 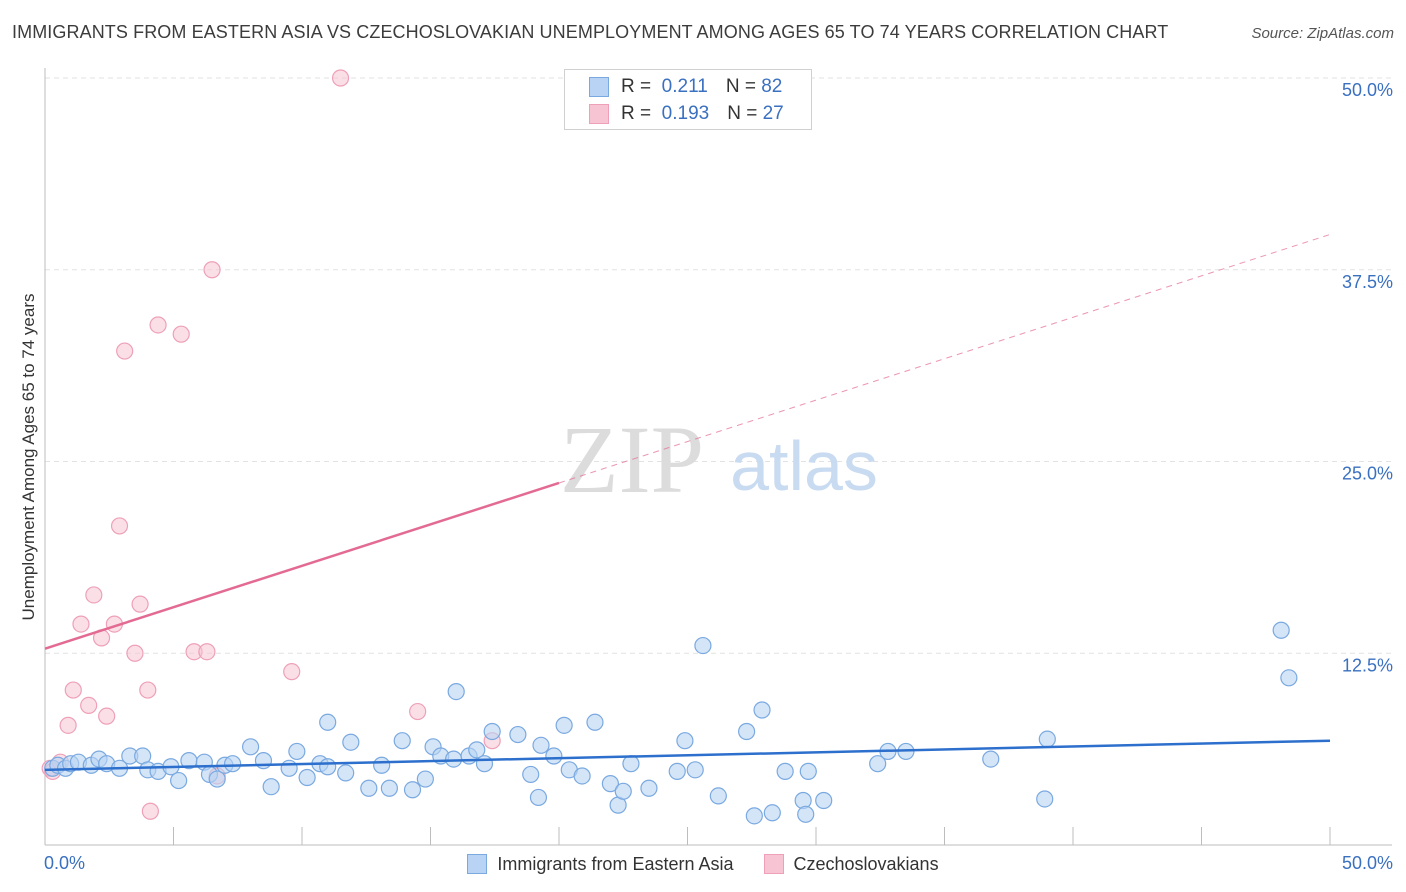 I want to click on legend-n-value: 82, so click(x=772, y=86).